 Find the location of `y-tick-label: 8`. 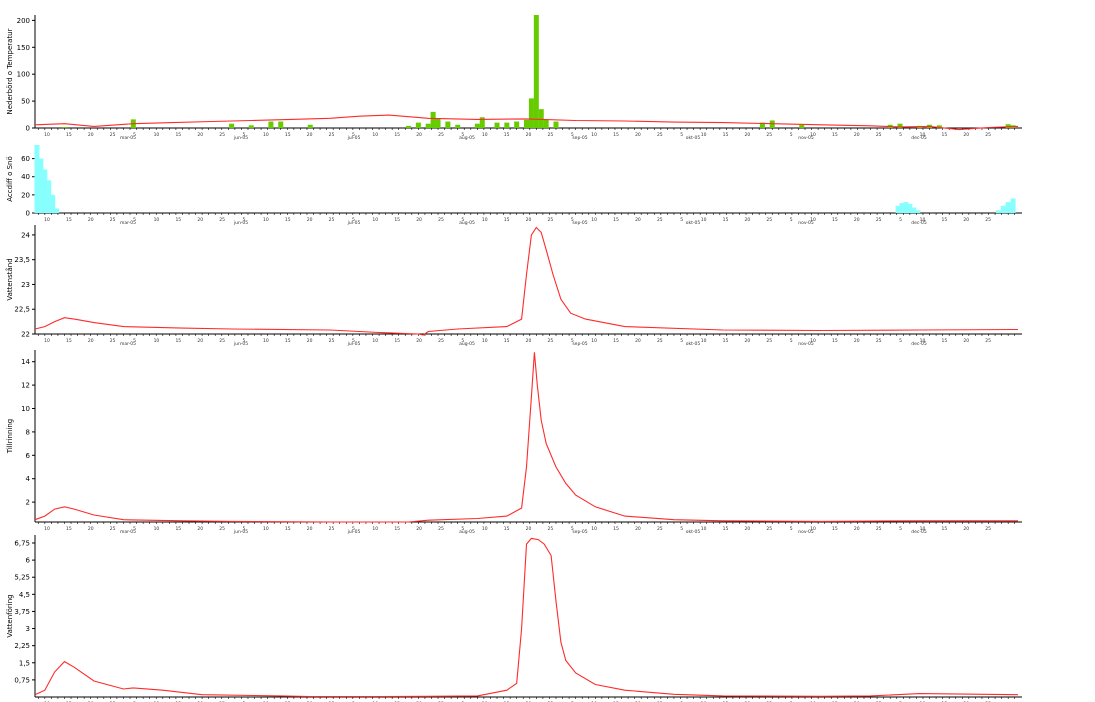

y-tick-label: 8 is located at coordinates (28, 432).